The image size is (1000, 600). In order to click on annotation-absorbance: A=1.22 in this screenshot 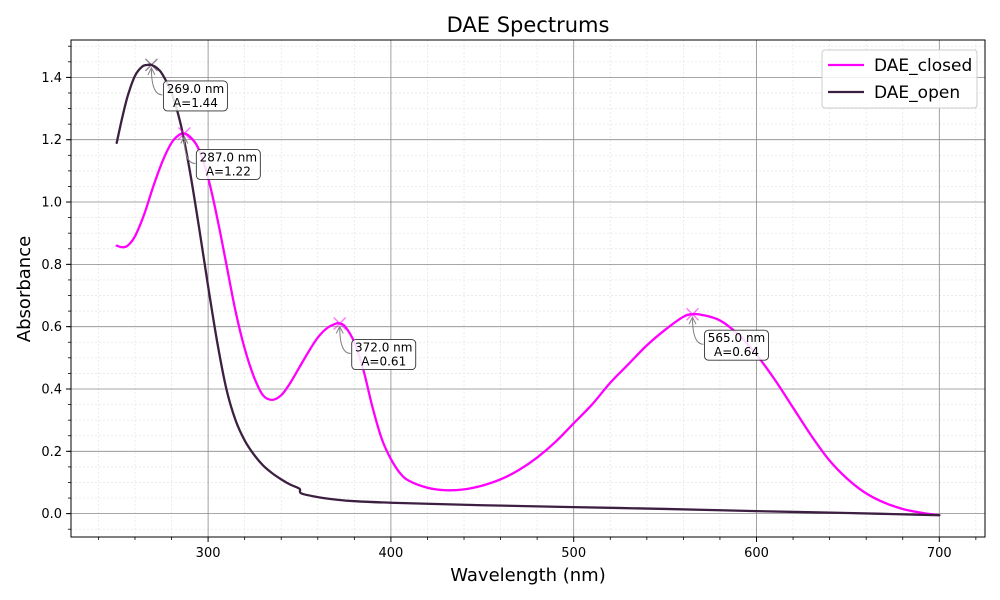, I will do `click(228, 171)`.